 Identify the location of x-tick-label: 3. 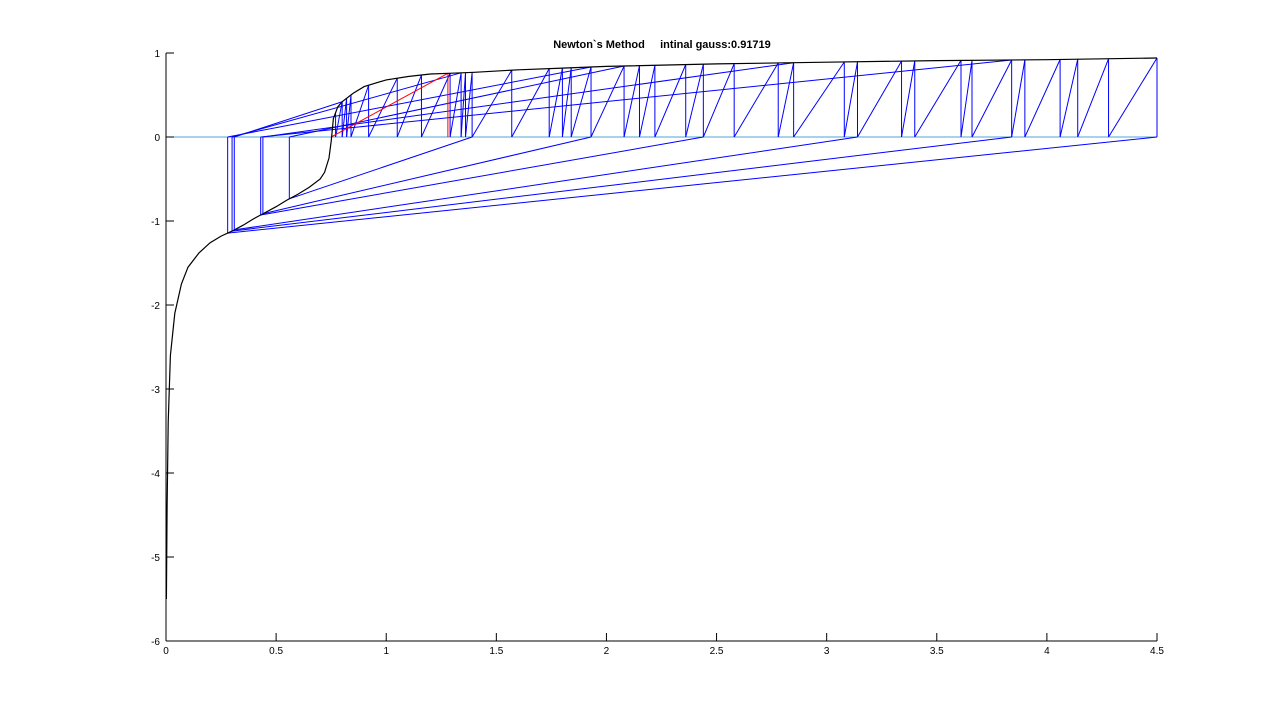
(827, 651).